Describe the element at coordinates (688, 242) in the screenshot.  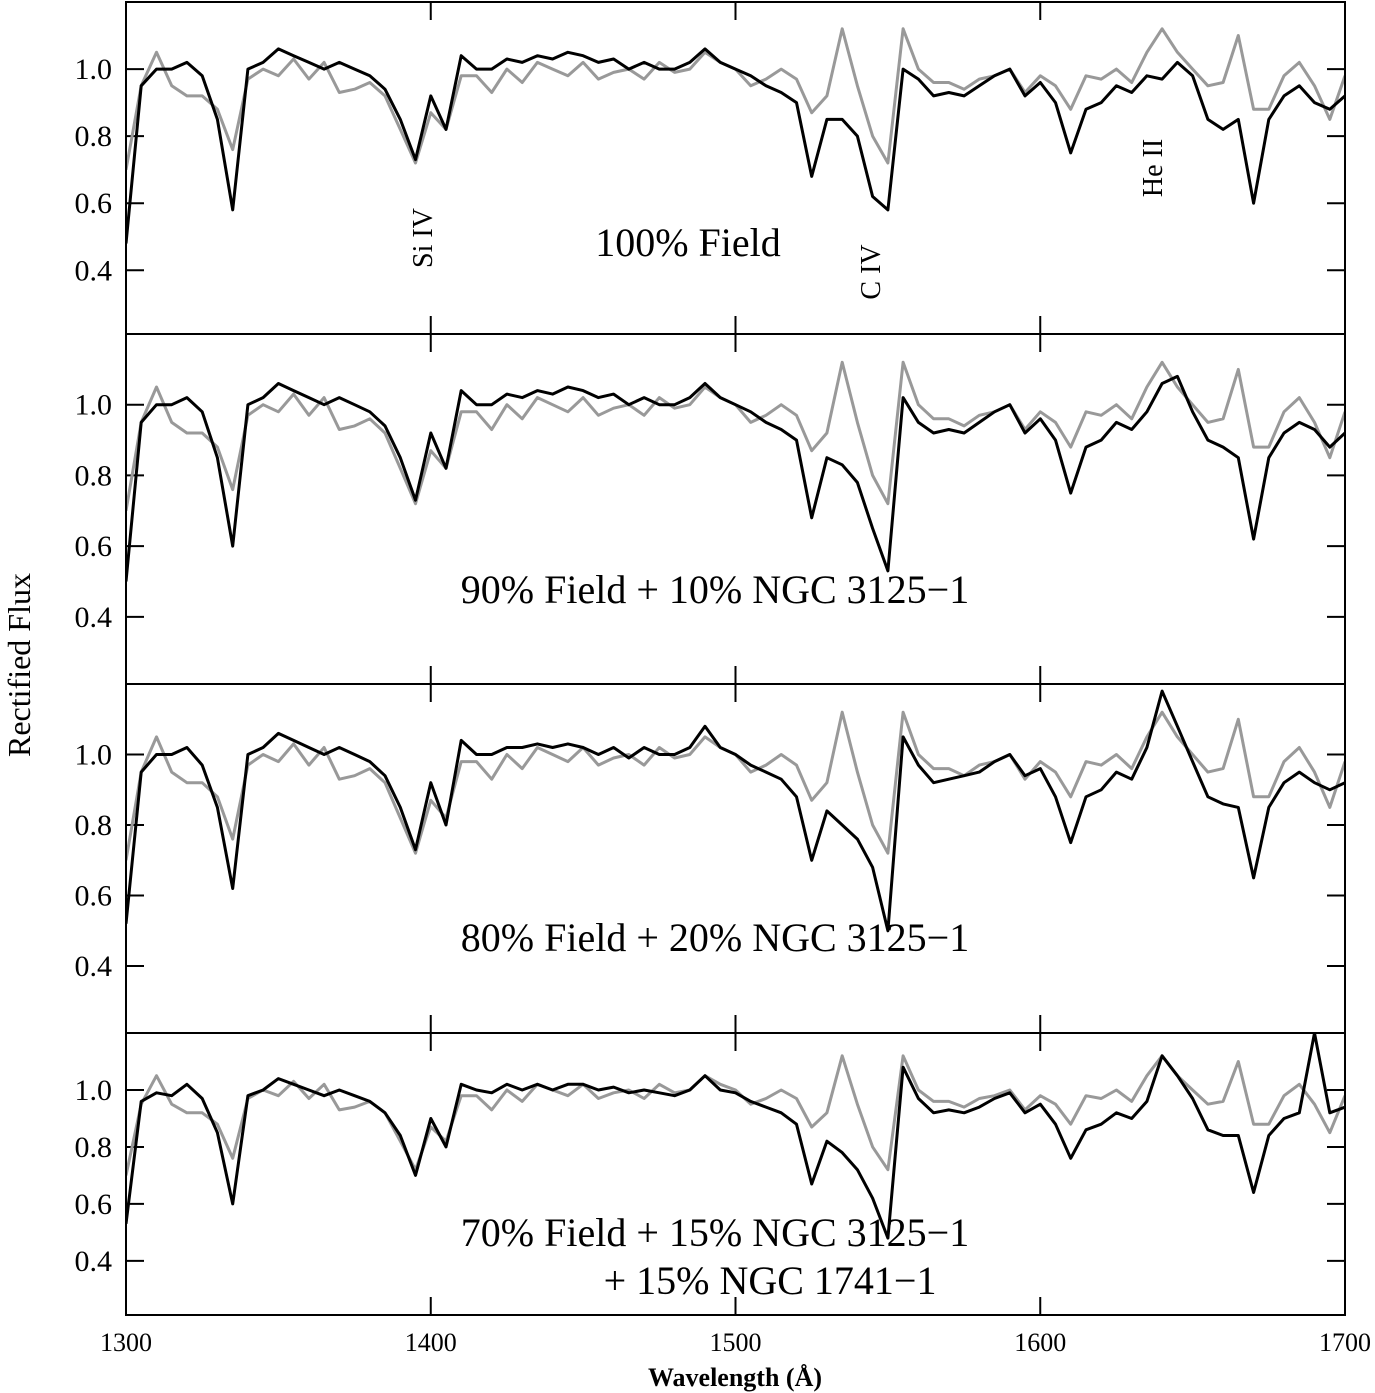
I see `annotation: 100% Field` at that location.